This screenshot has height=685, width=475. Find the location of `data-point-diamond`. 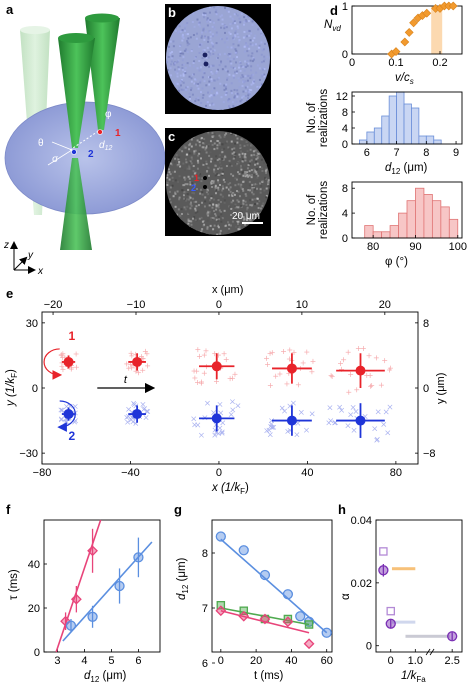

data-point-diamond is located at coordinates (309, 644).